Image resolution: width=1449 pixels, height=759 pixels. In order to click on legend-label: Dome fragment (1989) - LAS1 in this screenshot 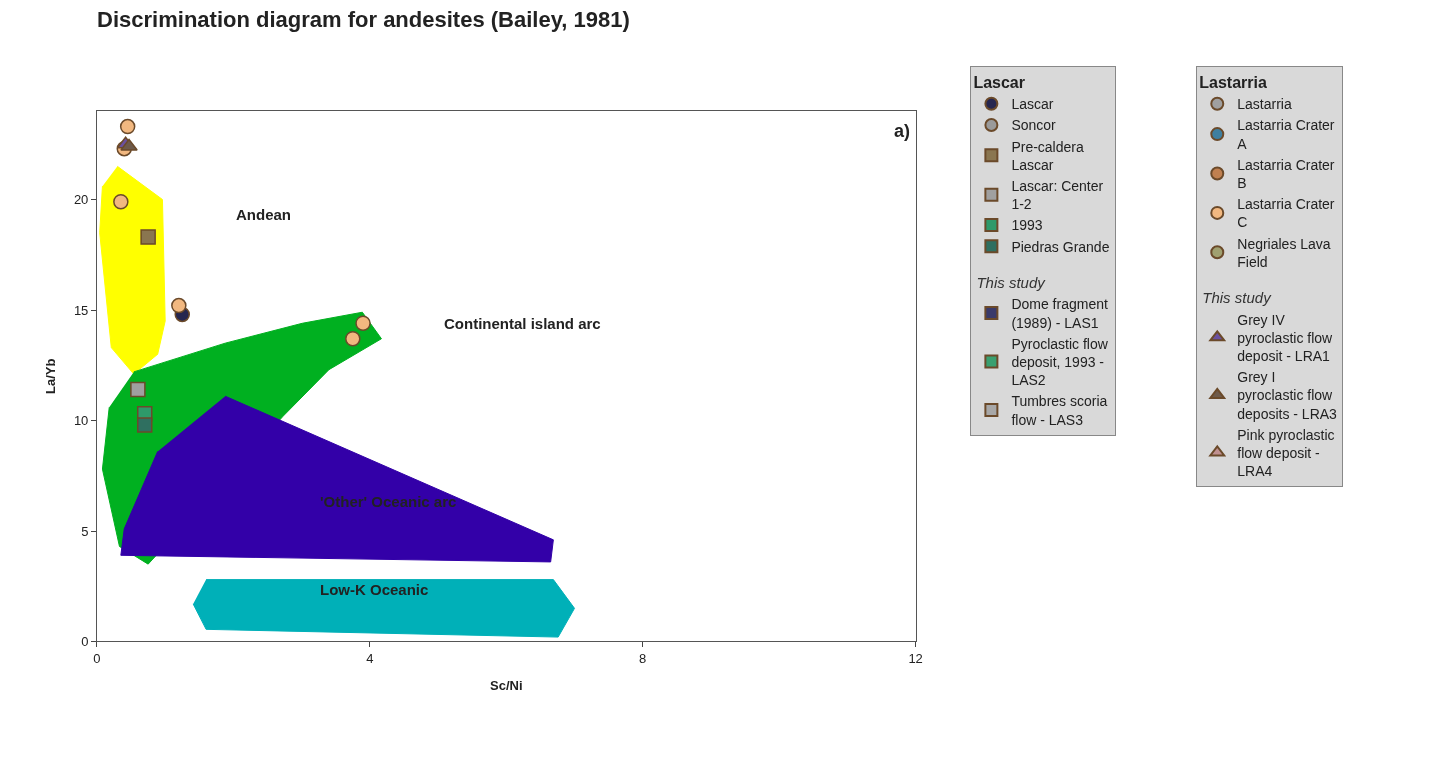, I will do `click(1059, 313)`.